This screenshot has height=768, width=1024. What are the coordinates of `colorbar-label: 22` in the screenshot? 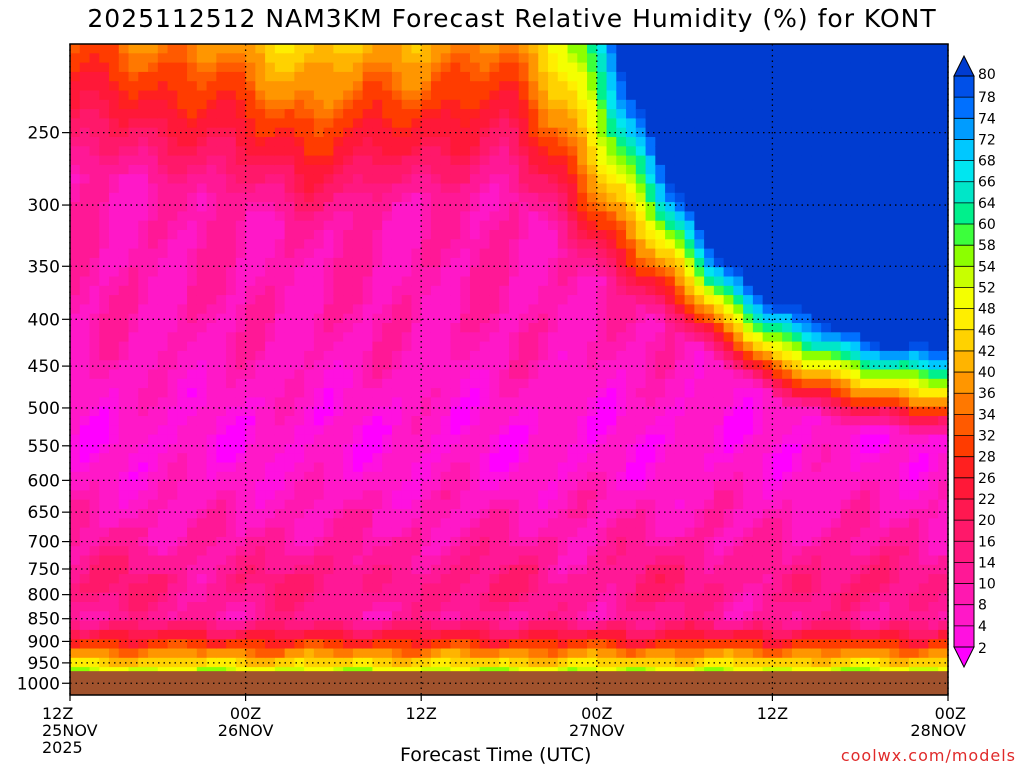 It's located at (987, 500).